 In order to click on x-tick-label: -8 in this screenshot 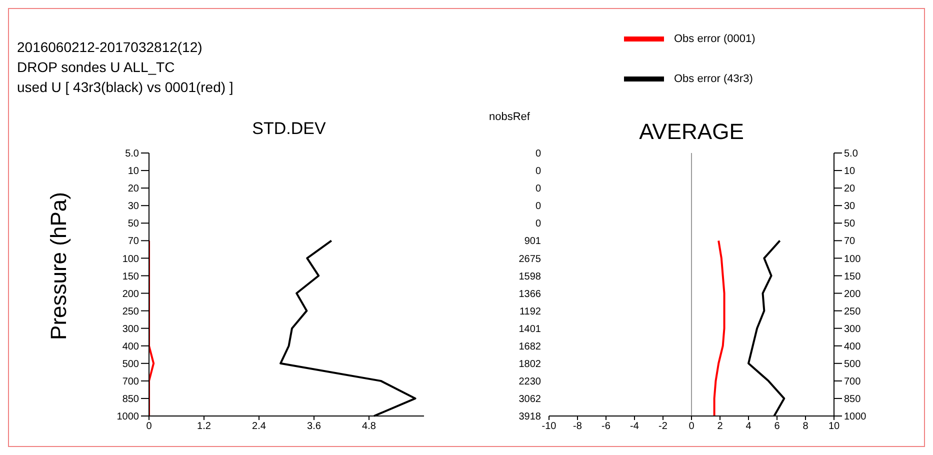, I will do `click(577, 426)`.